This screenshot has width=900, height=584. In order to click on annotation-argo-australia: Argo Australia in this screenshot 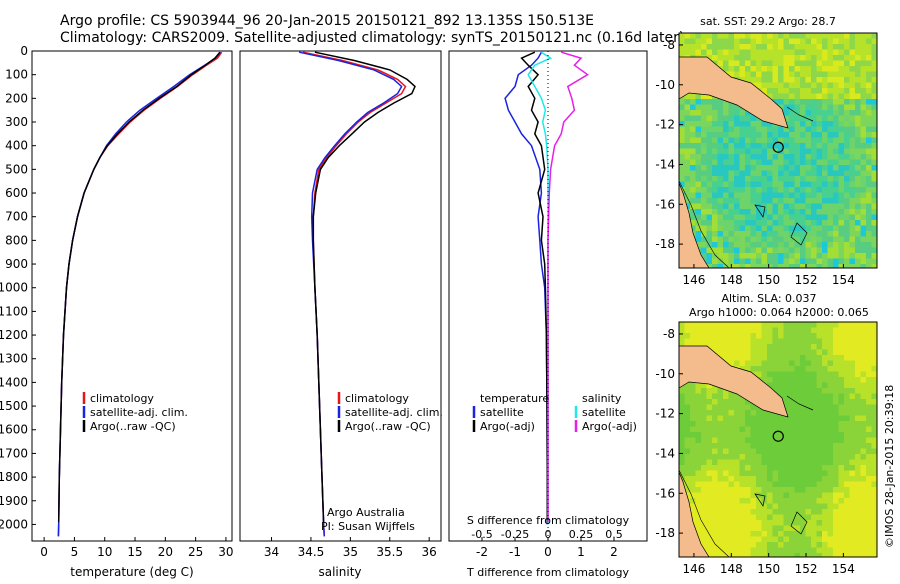, I will do `click(366, 512)`.